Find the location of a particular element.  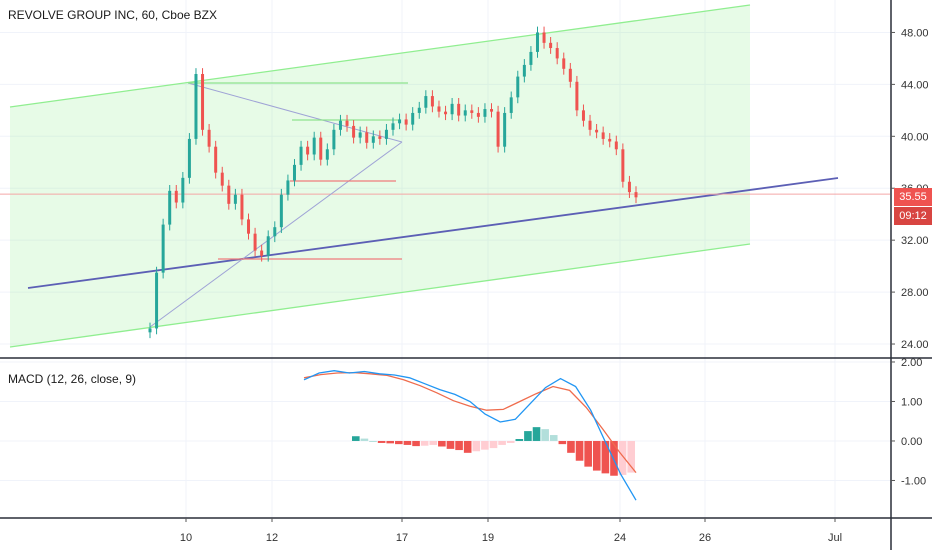

macd-line is located at coordinates (470, 435).